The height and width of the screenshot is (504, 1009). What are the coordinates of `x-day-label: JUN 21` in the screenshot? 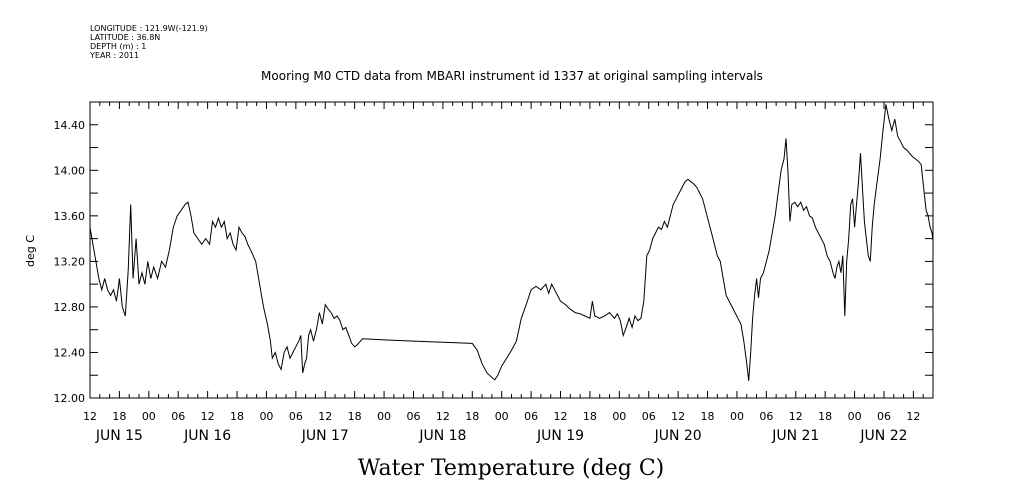 It's located at (795, 436).